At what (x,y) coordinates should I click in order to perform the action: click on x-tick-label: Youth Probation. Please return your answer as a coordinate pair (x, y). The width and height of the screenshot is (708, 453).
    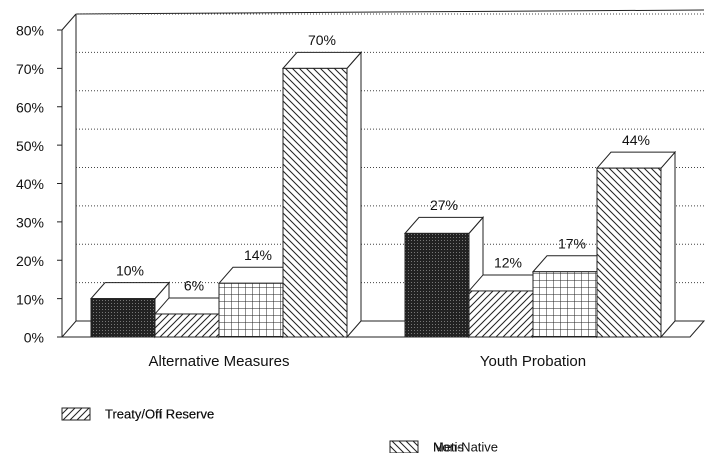
    Looking at the image, I should click on (533, 361).